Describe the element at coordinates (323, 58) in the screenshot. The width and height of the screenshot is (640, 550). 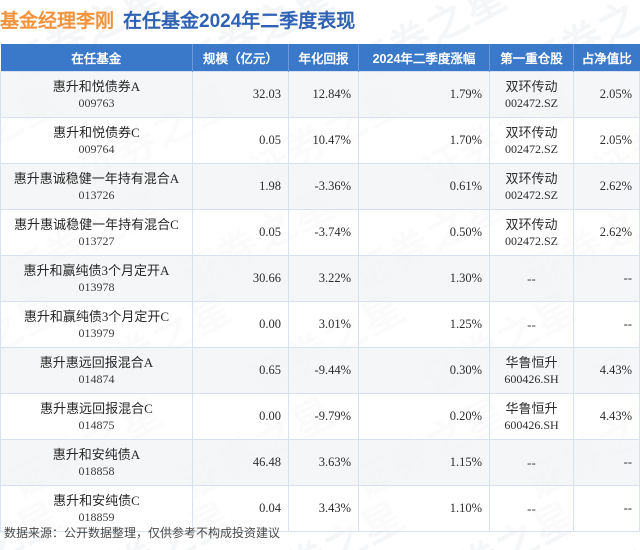
I see `column-header-annual-return: 年化回报` at that location.